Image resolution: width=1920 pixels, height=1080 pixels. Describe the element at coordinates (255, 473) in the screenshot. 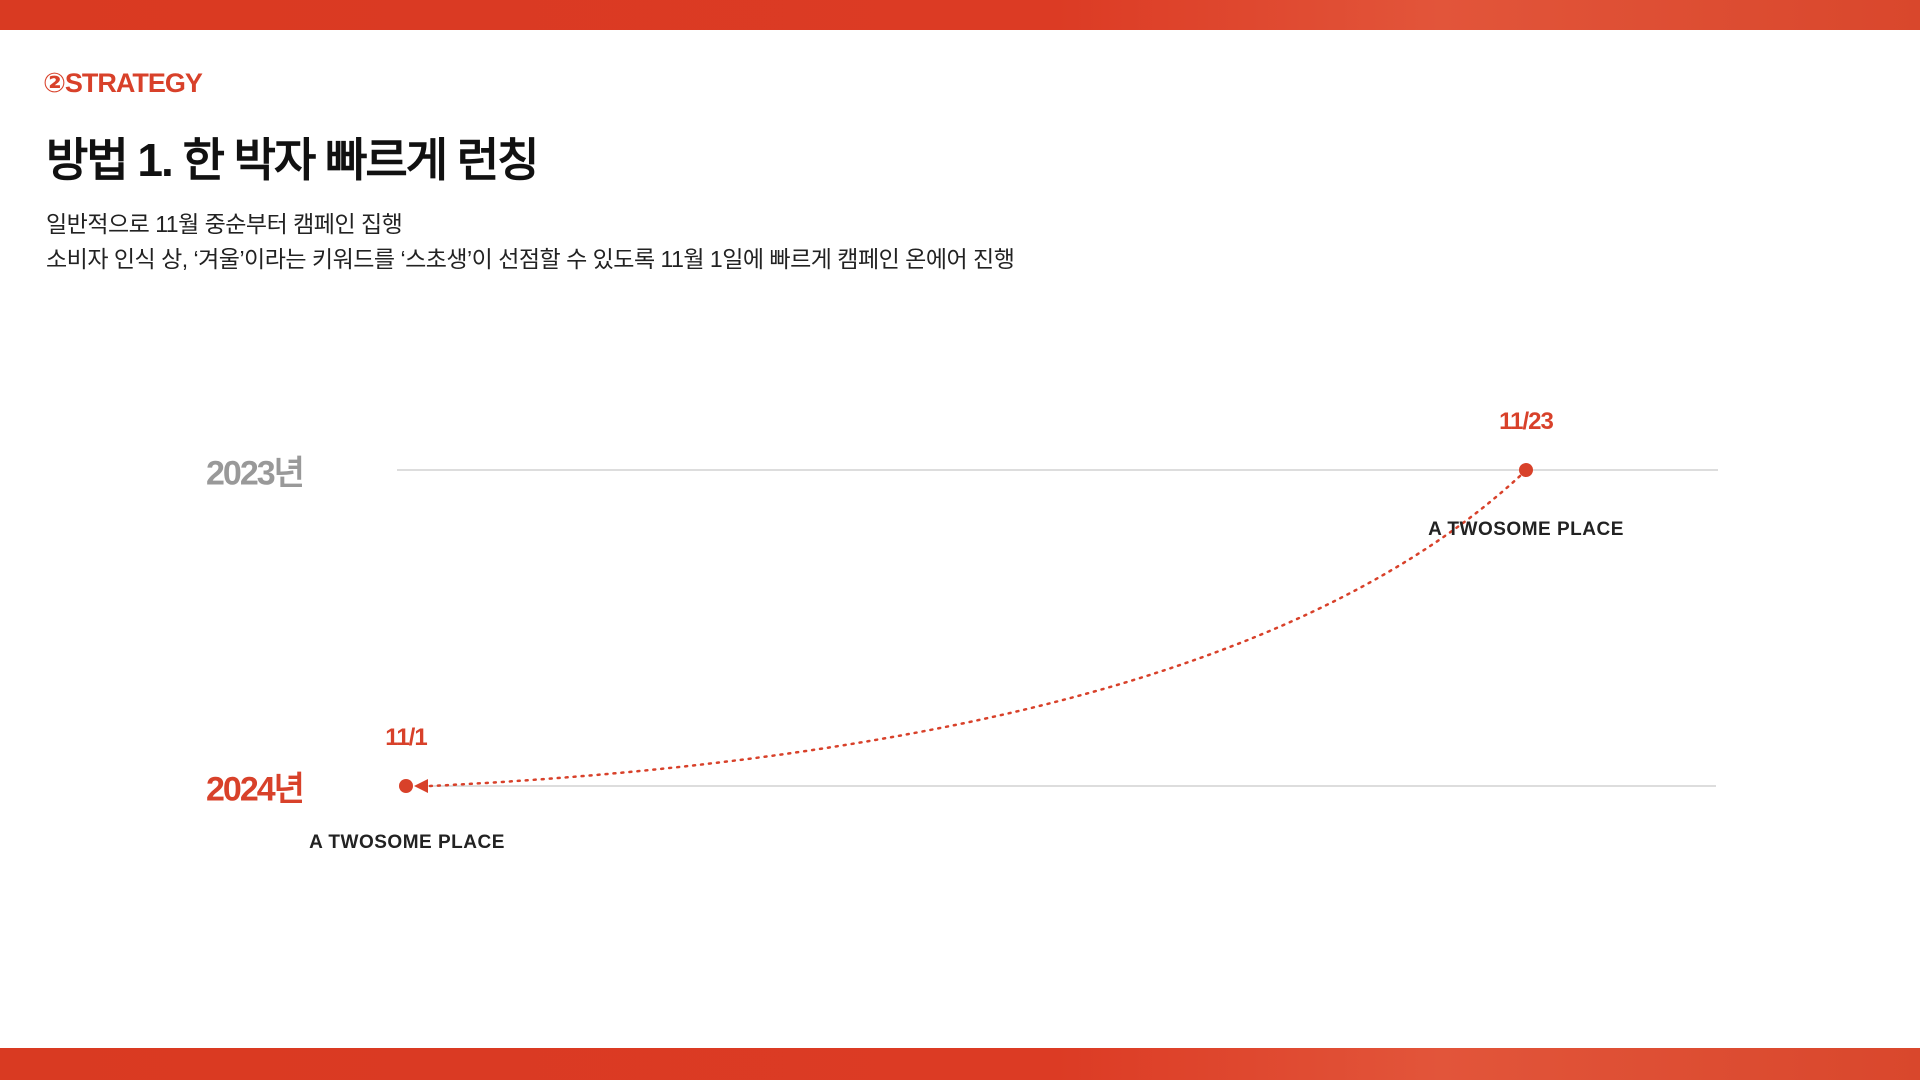

I see `year-label-2023: 2023년` at that location.